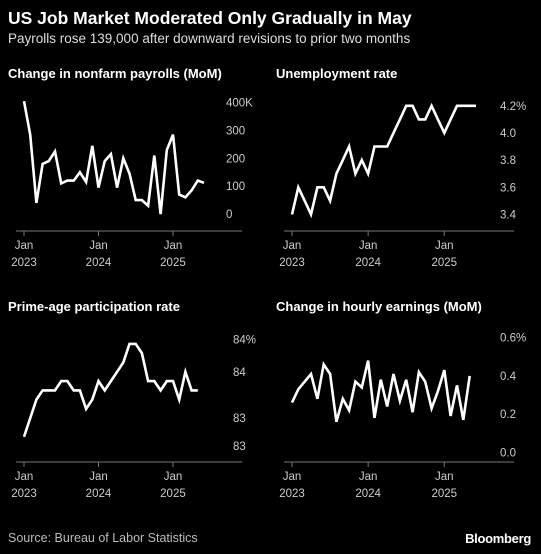 This screenshot has width=541, height=554. I want to click on panel-title: Prime-age participation rate, so click(94, 306).